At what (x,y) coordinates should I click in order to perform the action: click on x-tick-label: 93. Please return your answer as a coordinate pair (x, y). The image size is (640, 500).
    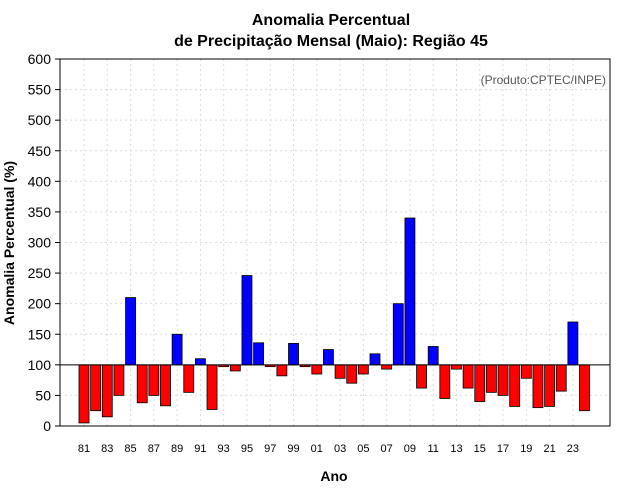
    Looking at the image, I should click on (224, 449).